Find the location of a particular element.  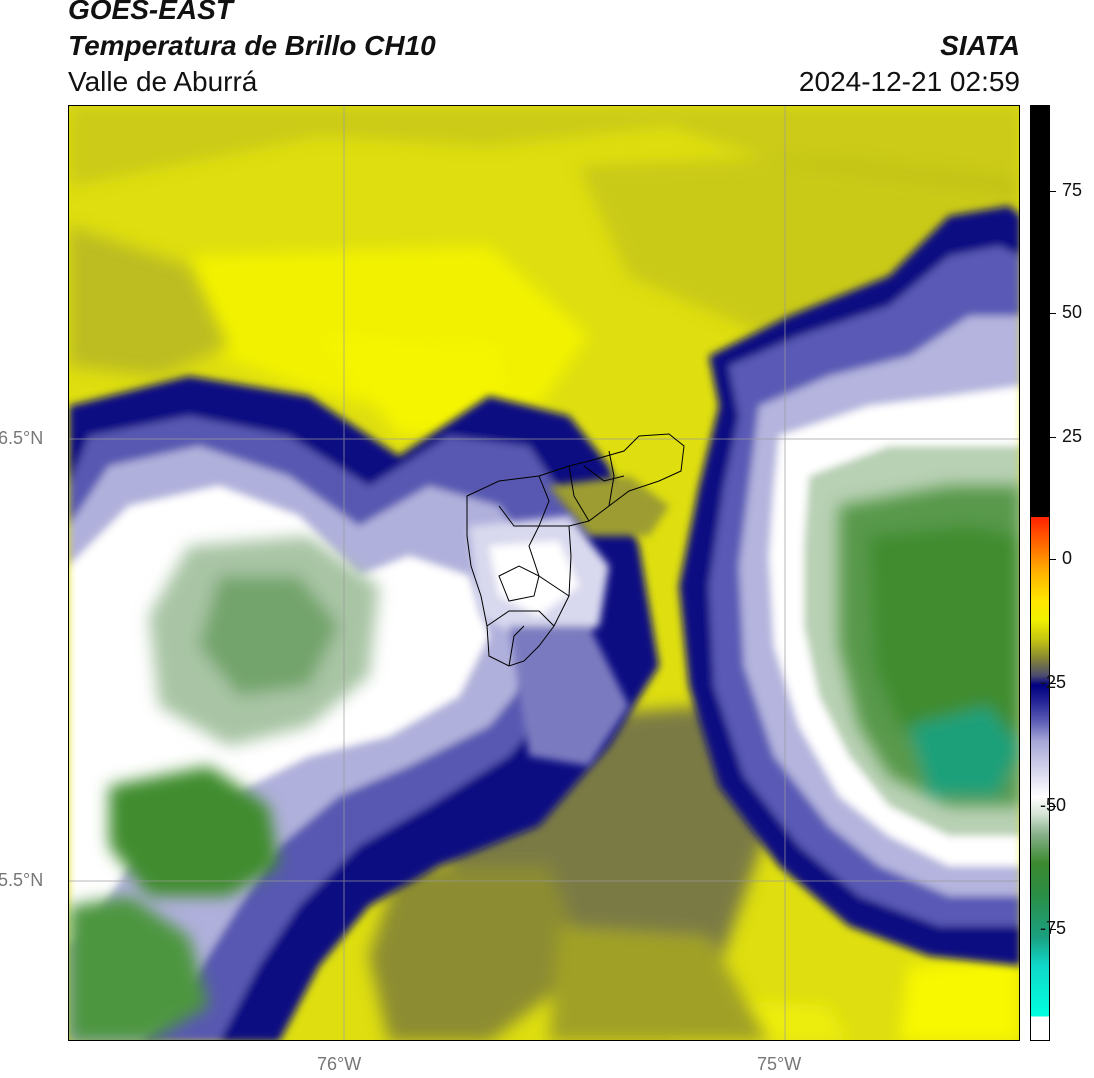

timestamp-label: 2024-12-21 02:59 is located at coordinates (909, 81).